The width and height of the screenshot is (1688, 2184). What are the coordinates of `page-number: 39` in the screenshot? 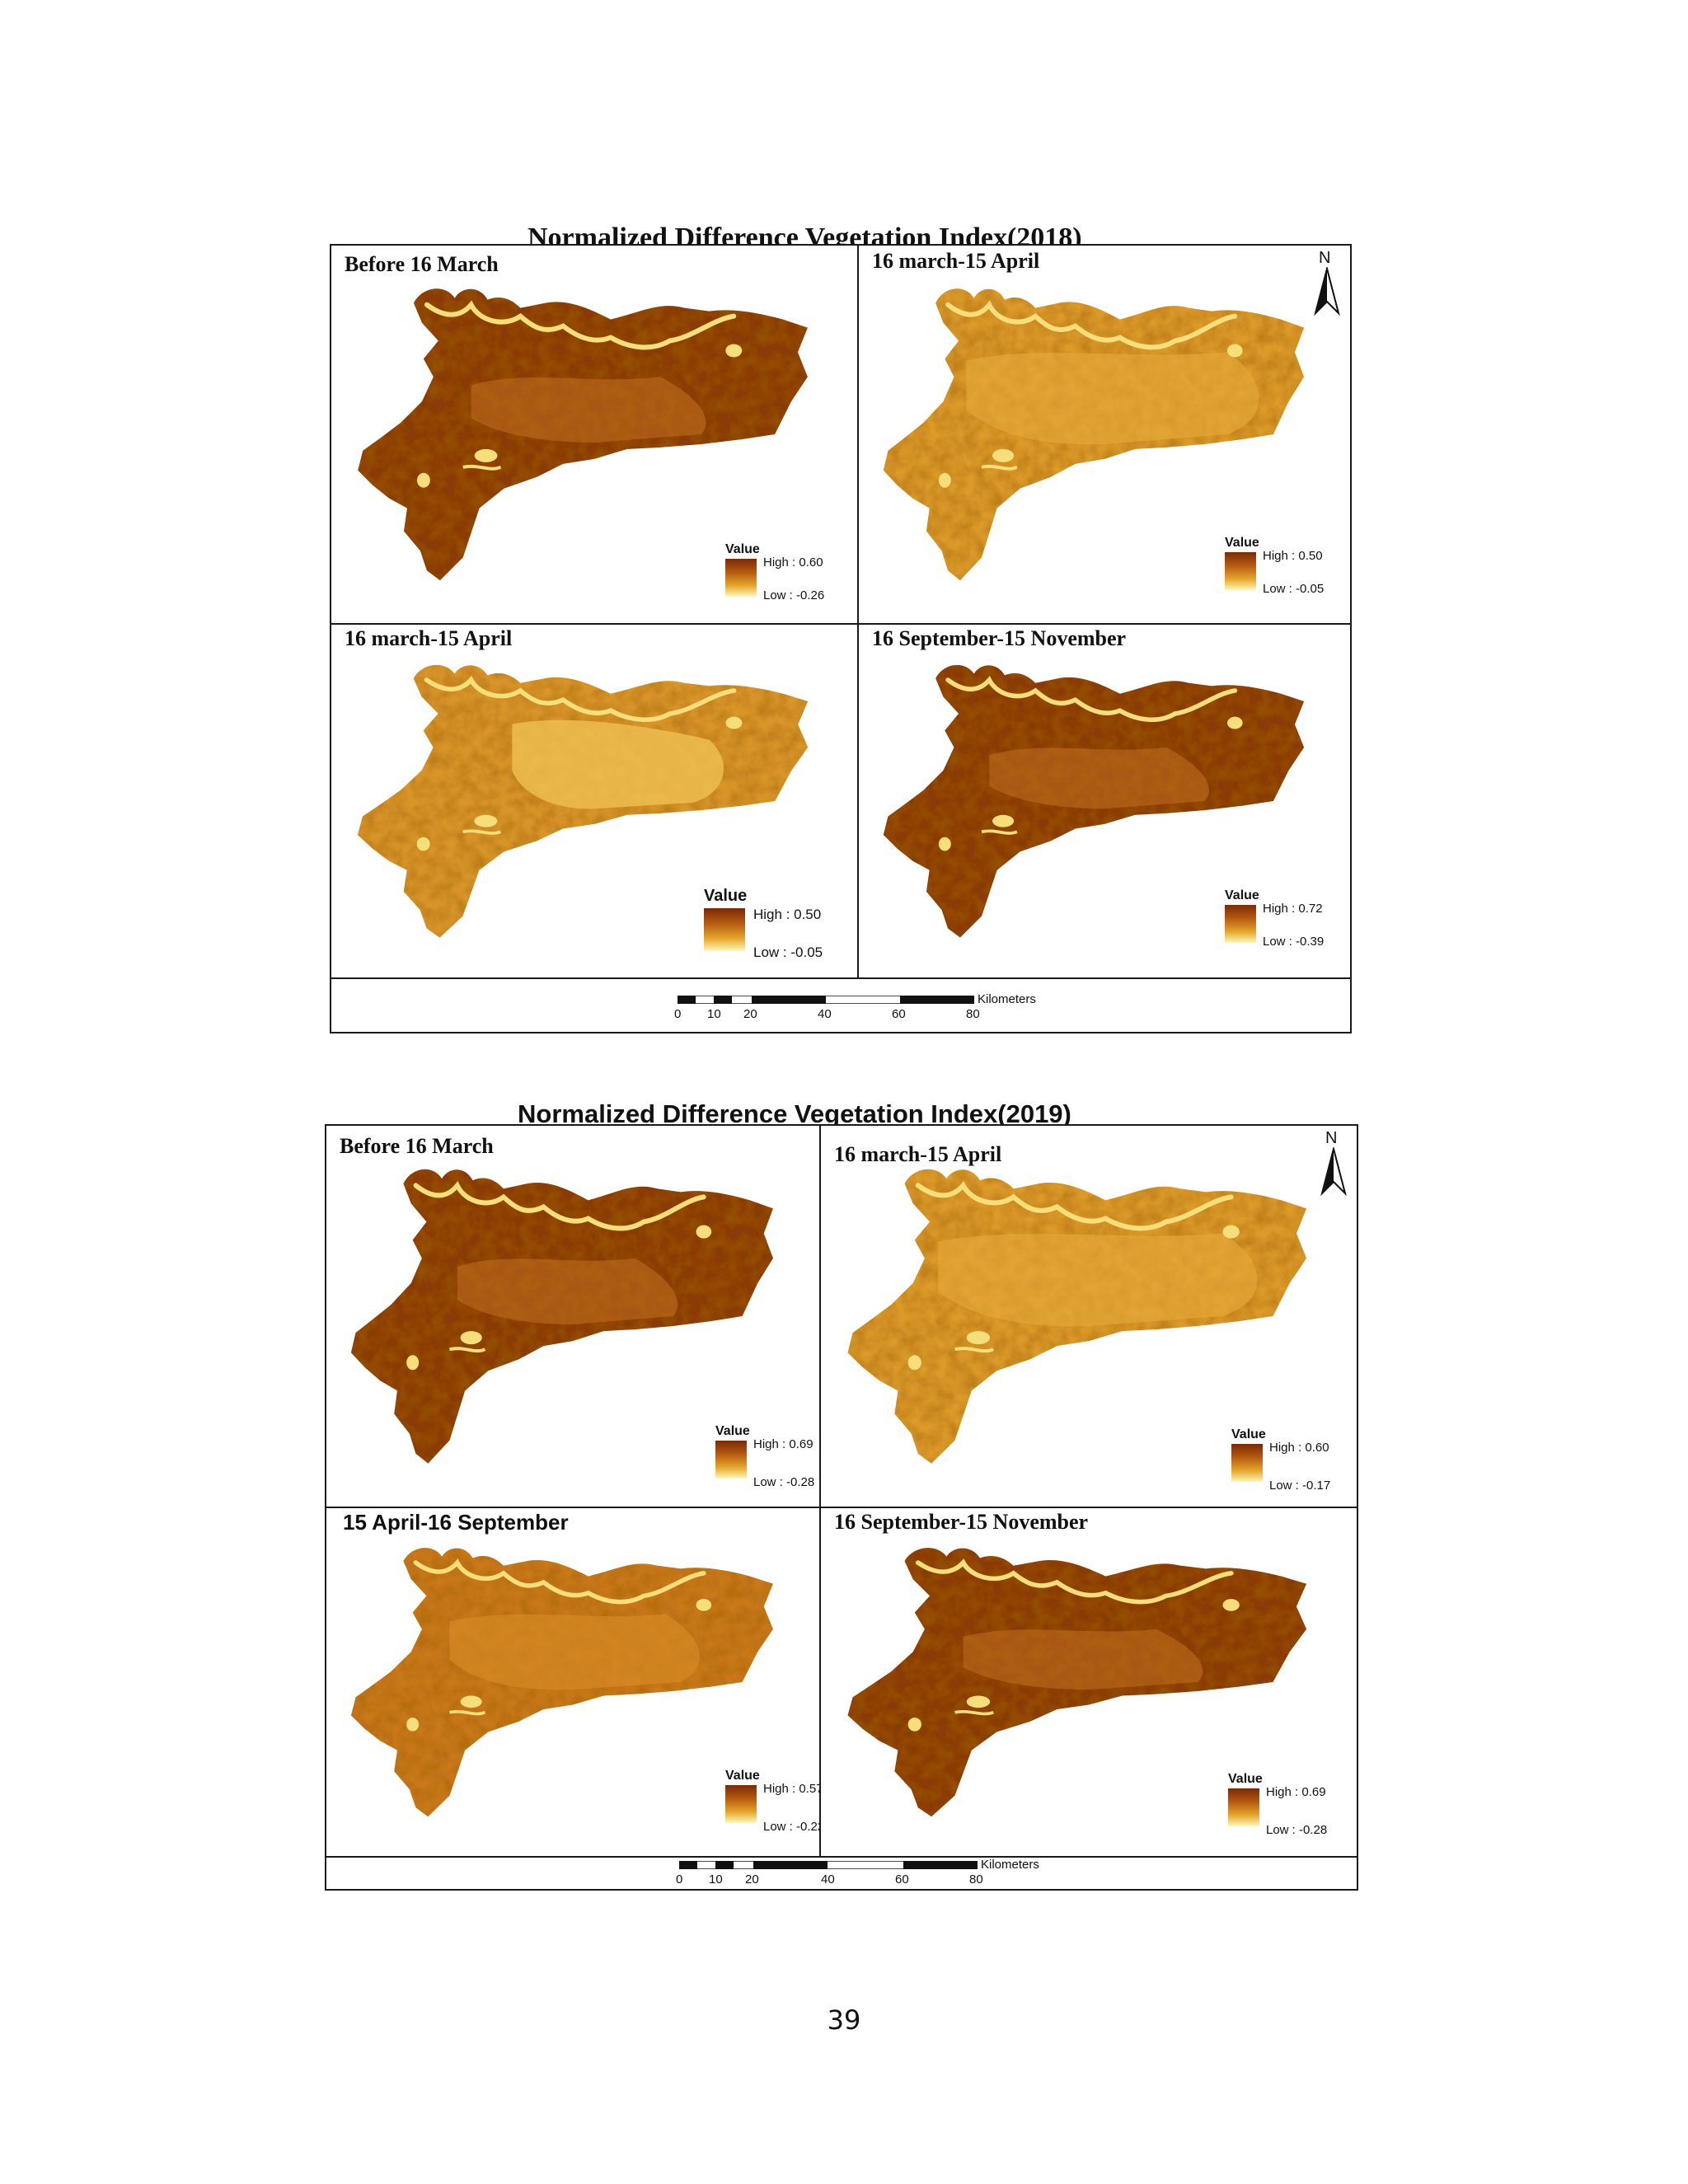 It's located at (844, 2020).